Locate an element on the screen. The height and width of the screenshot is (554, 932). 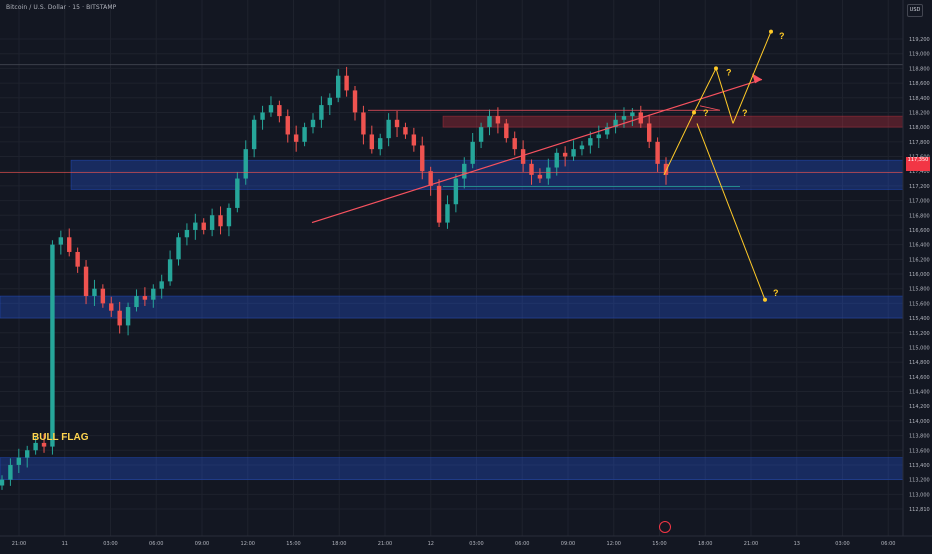
time-tick-label: 18:00 is located at coordinates (339, 544).